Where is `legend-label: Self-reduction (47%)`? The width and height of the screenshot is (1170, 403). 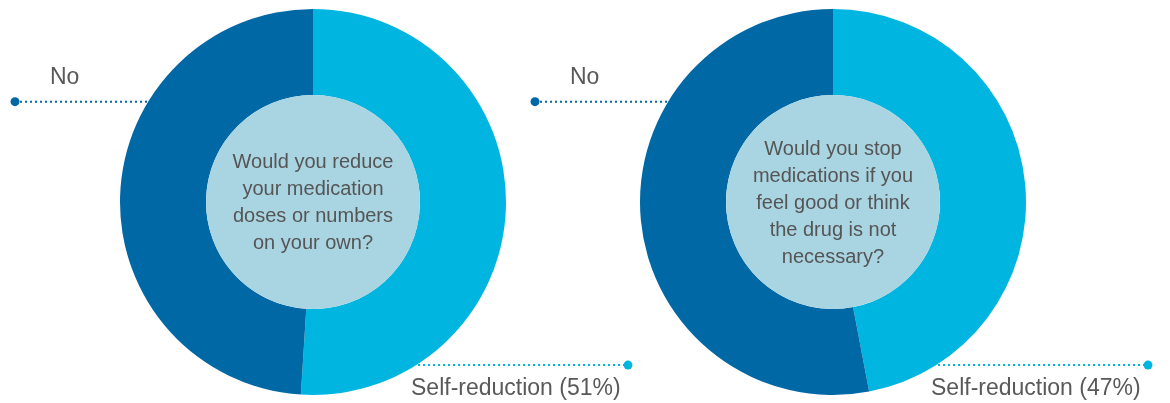 legend-label: Self-reduction (47%) is located at coordinates (1036, 387).